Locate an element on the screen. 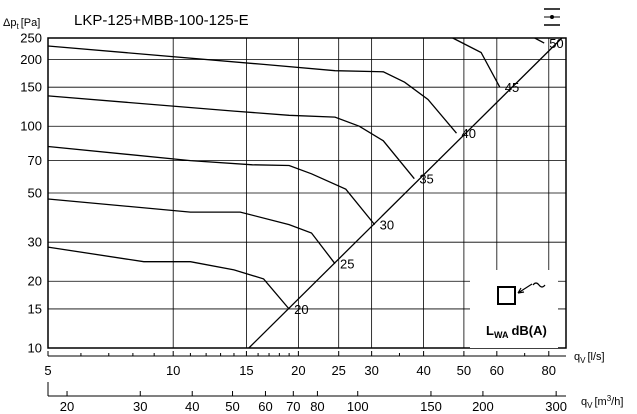  y-axis-ticks: 10 15 20 30 50 70 100 150 200 250 is located at coordinates (31, 193).